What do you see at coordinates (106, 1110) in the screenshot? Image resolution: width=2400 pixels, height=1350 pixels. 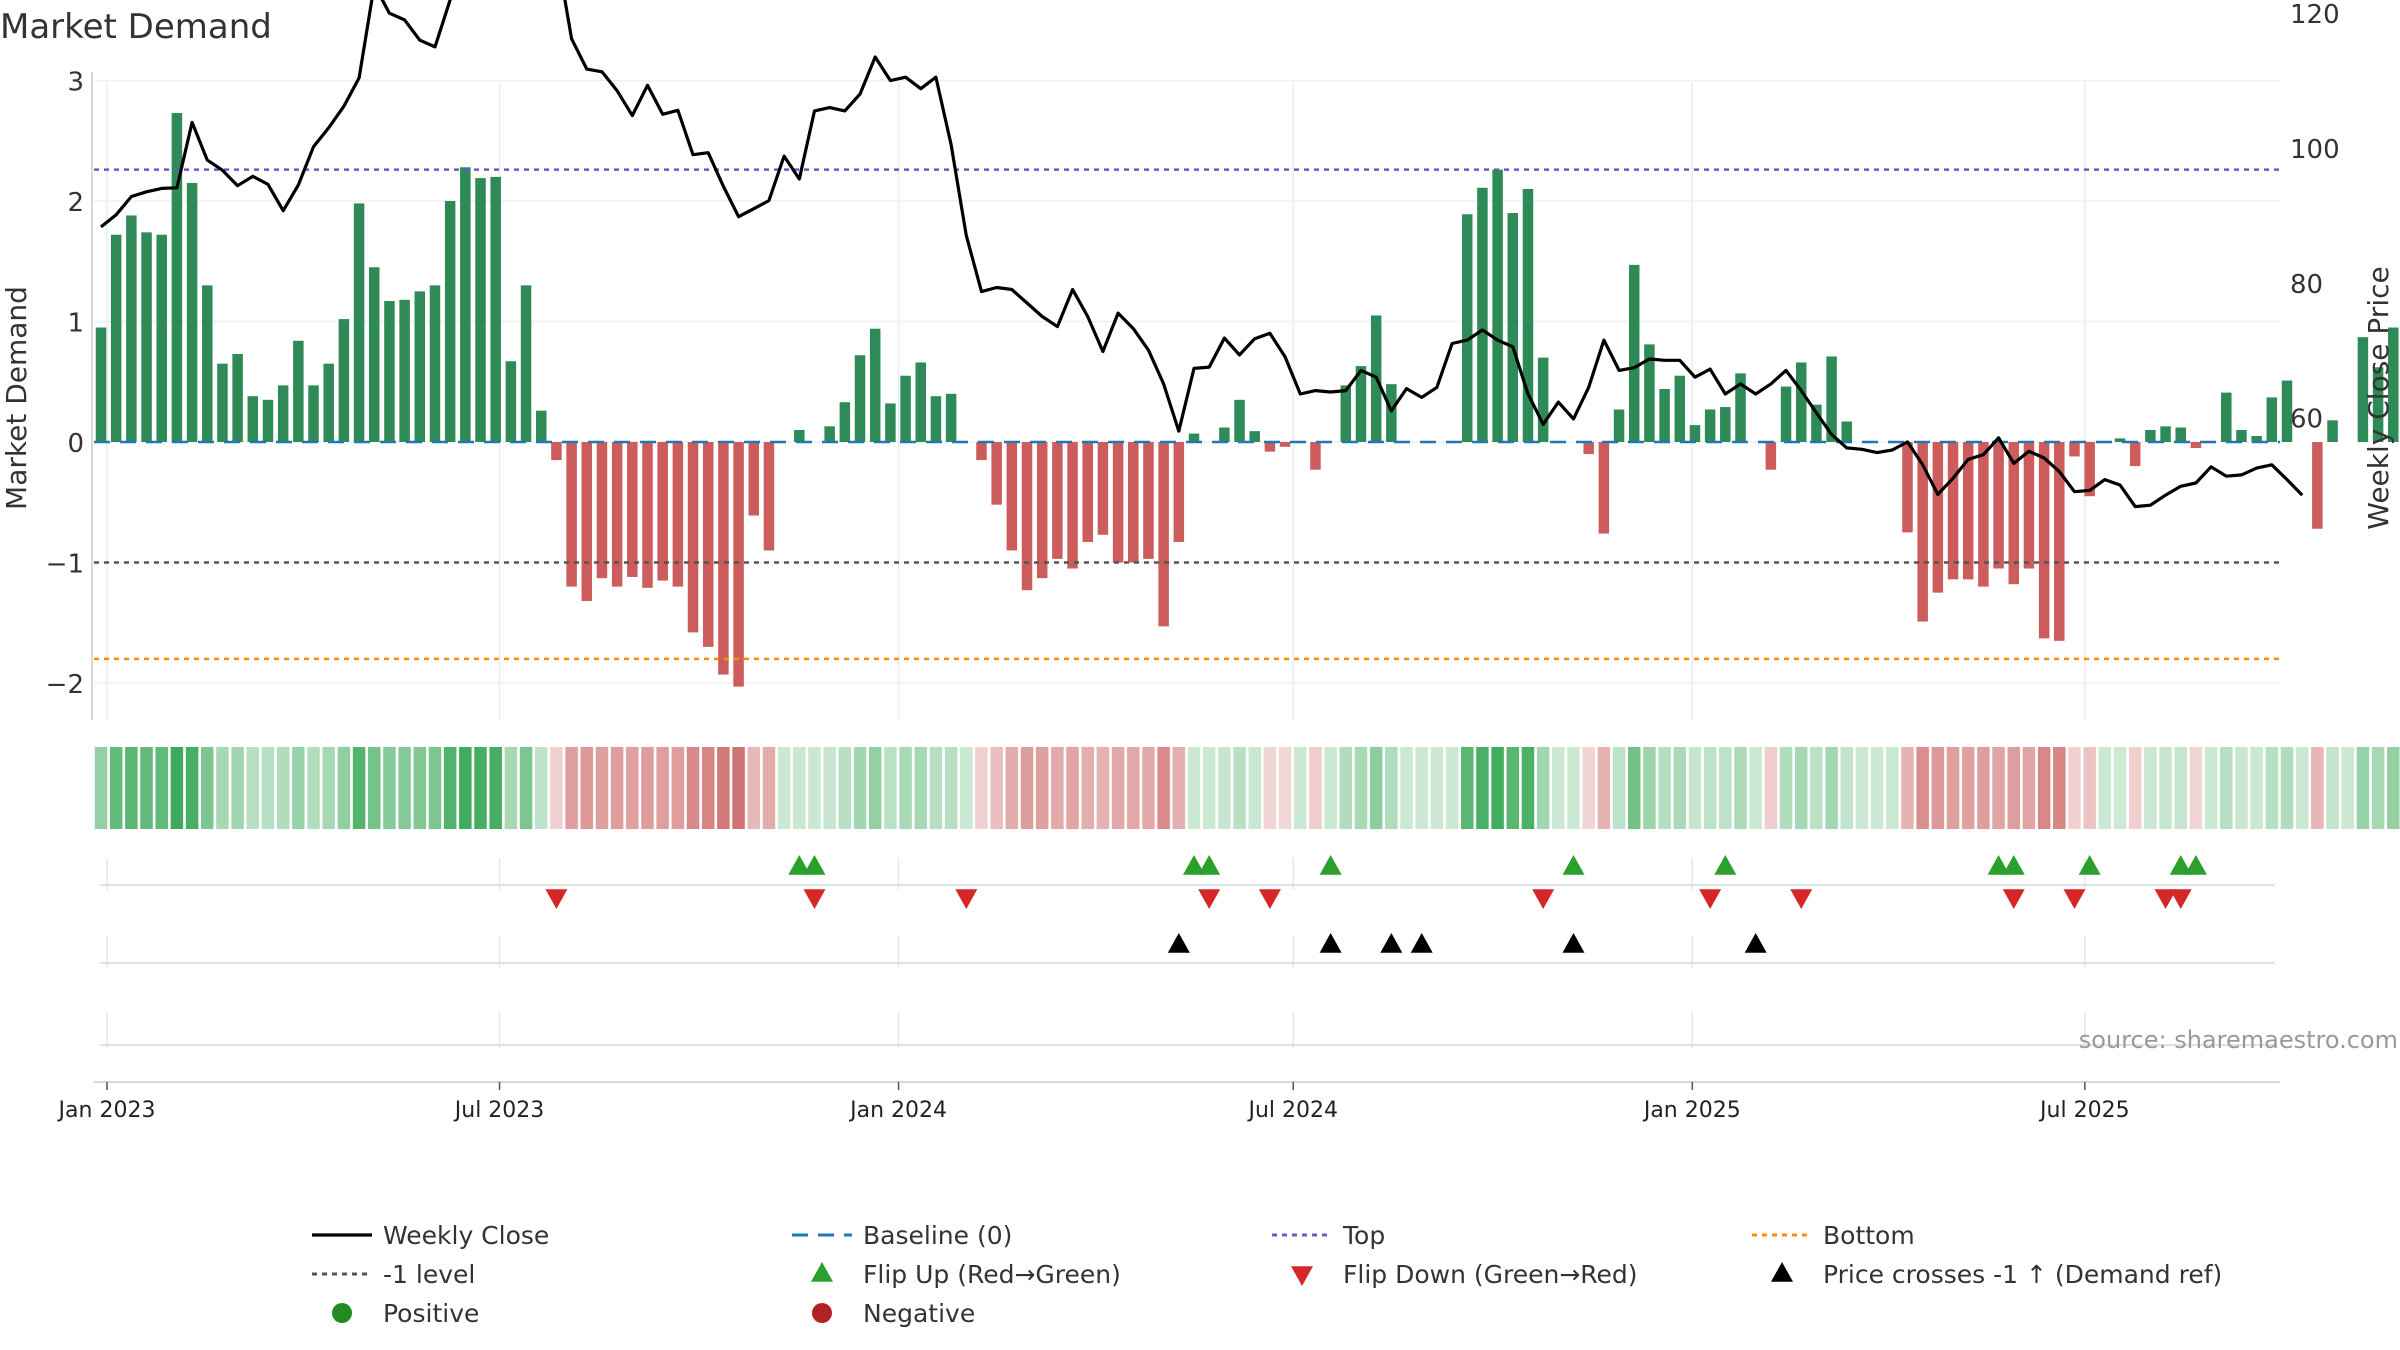 I see `x-tick-label: Jan 2023` at bounding box center [106, 1110].